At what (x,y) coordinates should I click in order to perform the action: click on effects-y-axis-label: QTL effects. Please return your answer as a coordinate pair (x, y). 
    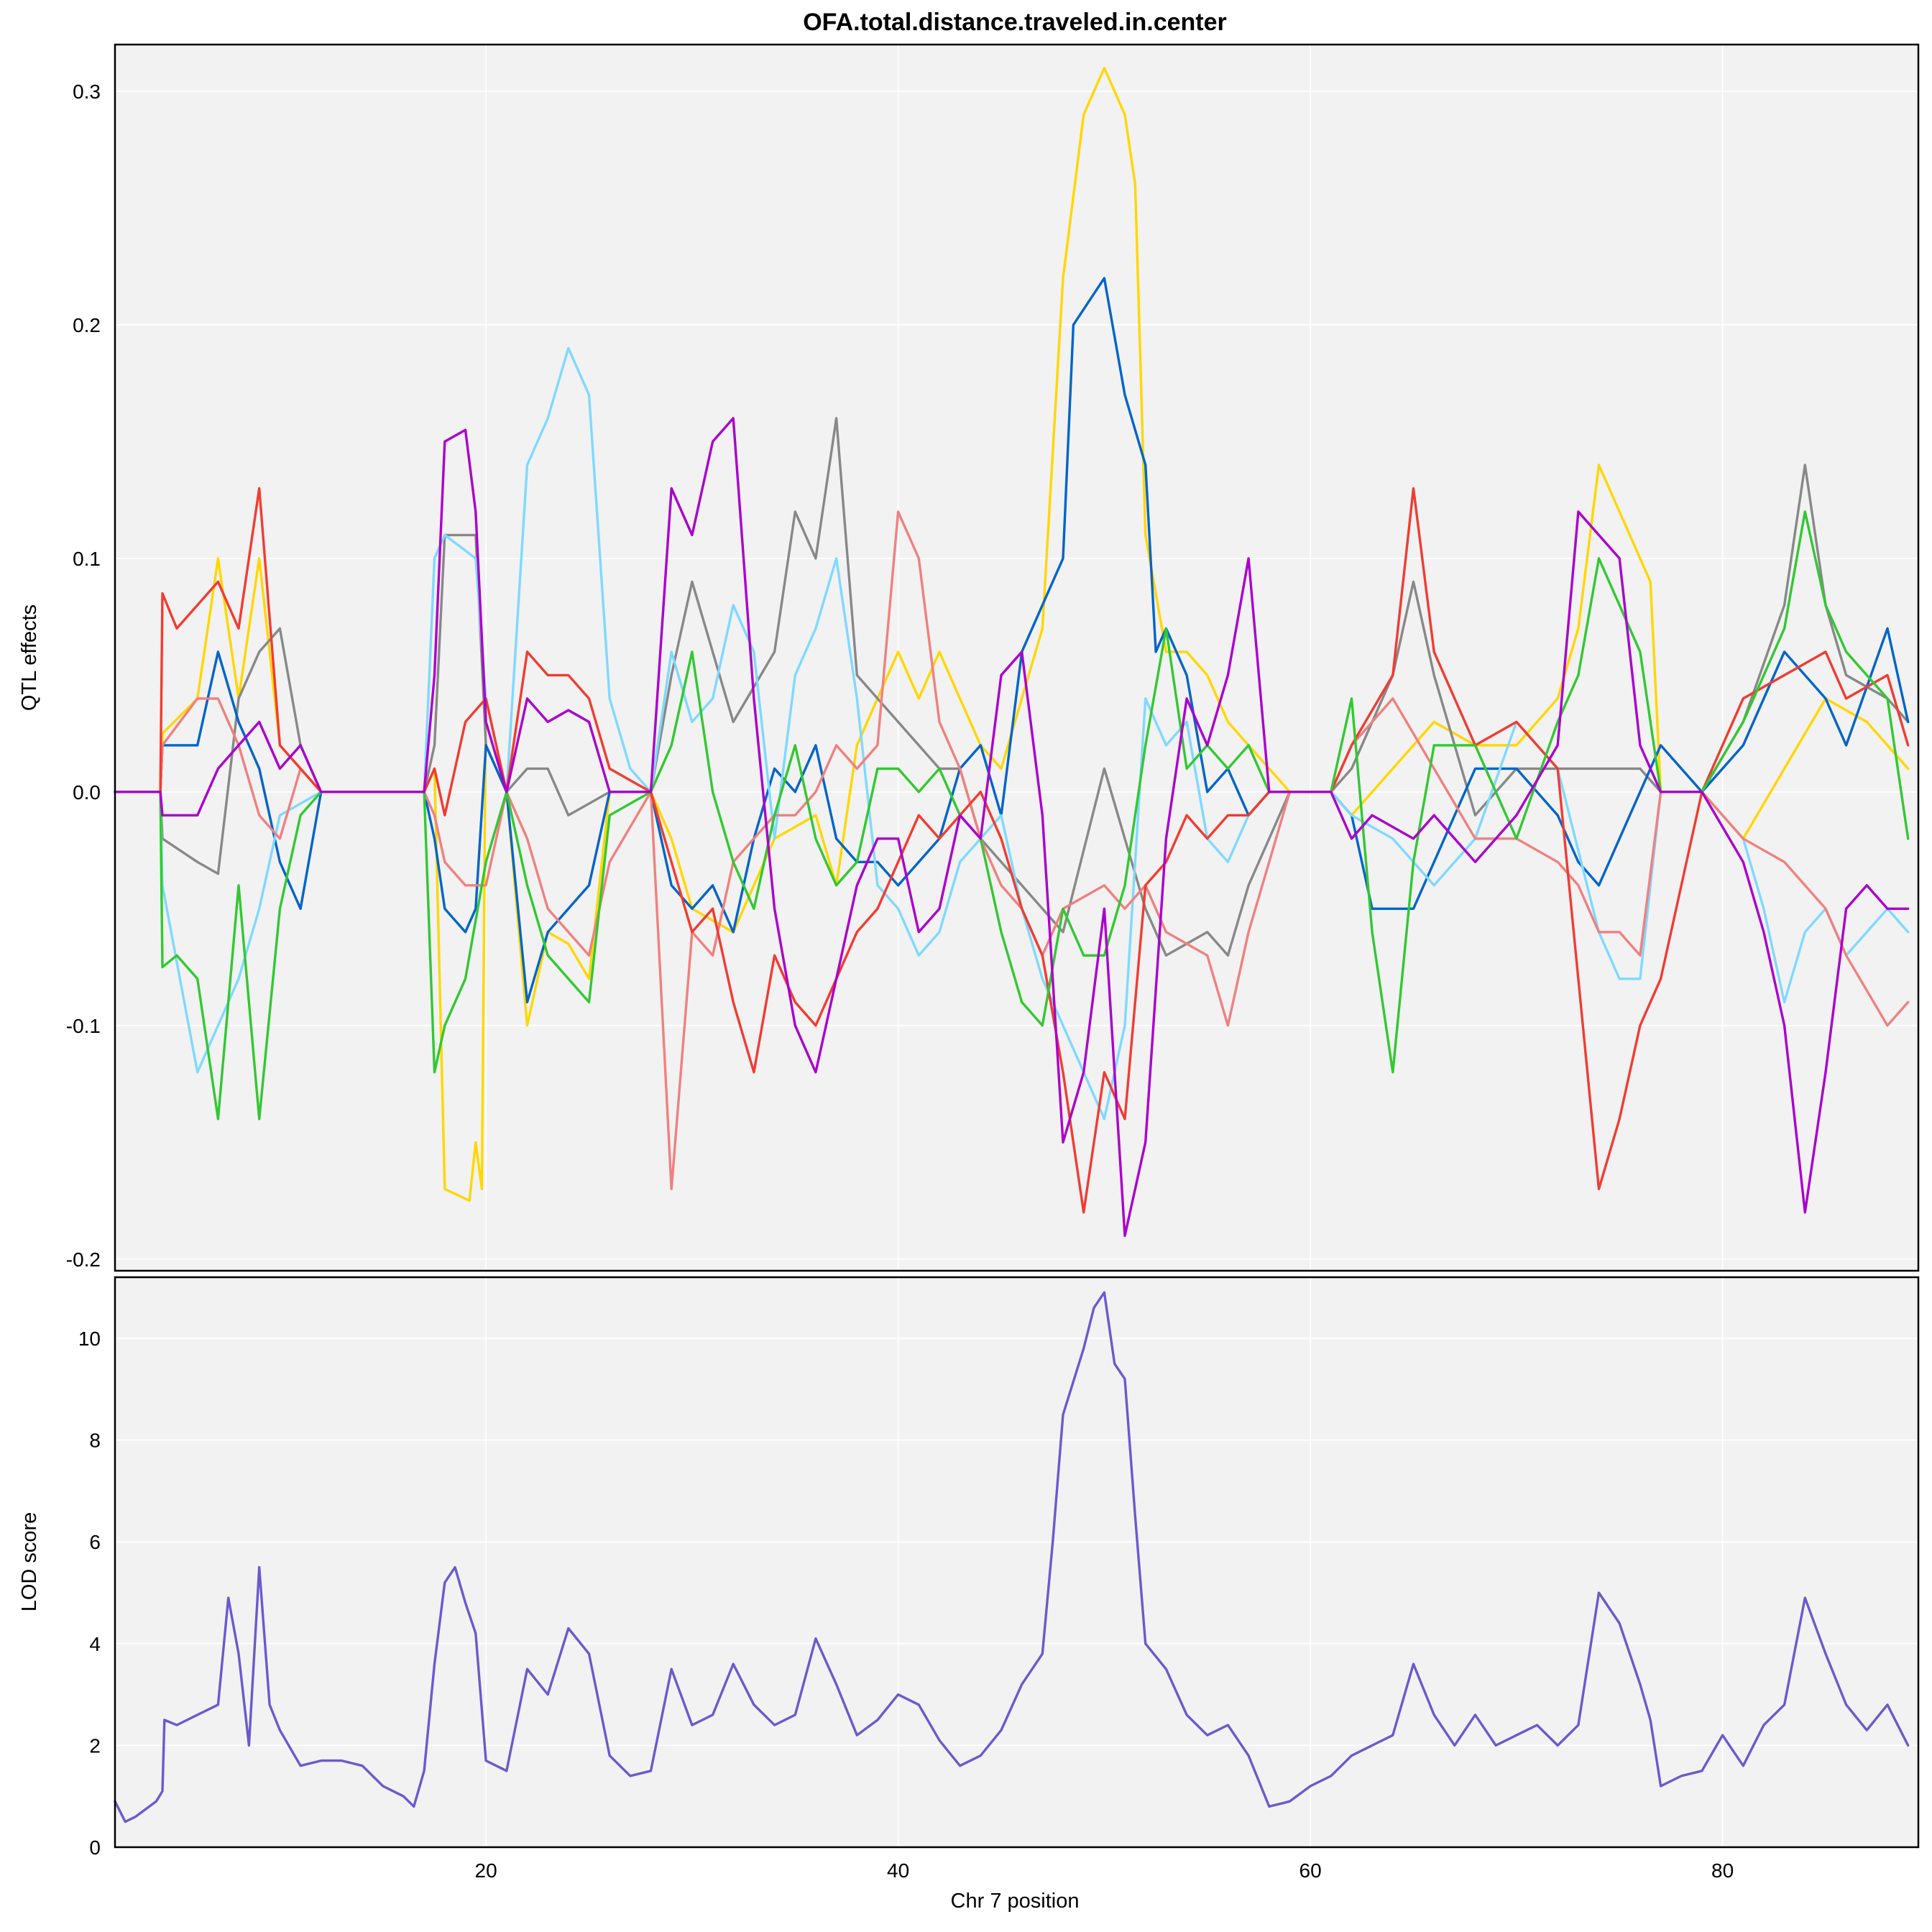
    Looking at the image, I should click on (29, 657).